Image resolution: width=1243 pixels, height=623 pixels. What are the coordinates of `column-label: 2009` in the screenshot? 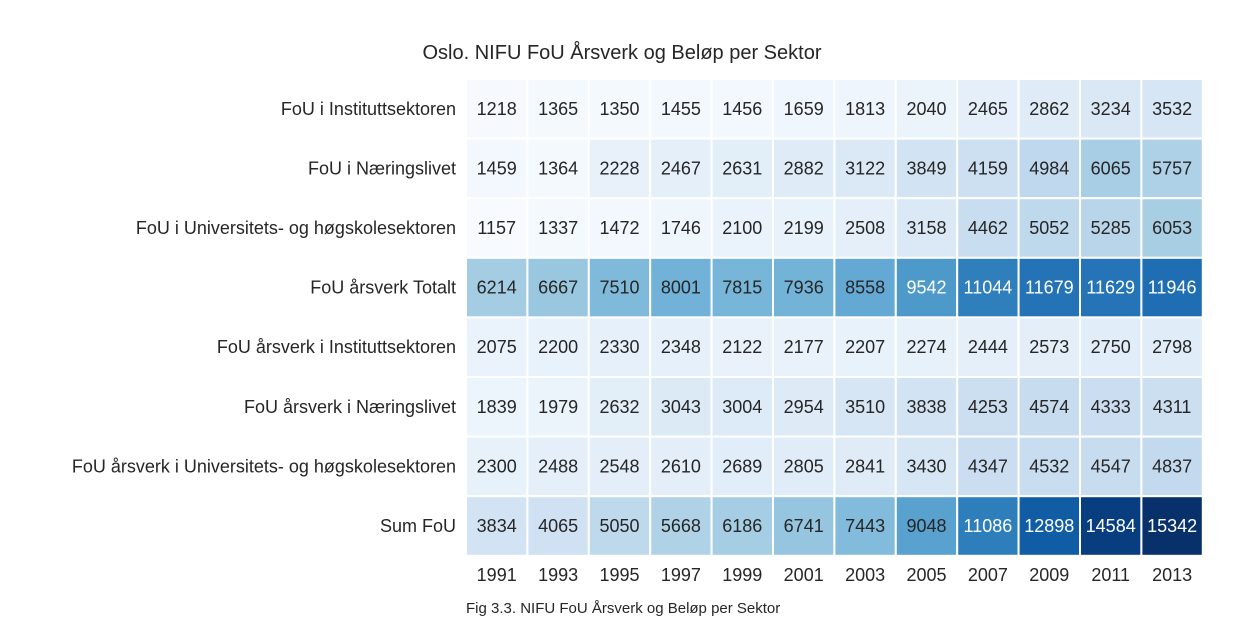 It's located at (1049, 575).